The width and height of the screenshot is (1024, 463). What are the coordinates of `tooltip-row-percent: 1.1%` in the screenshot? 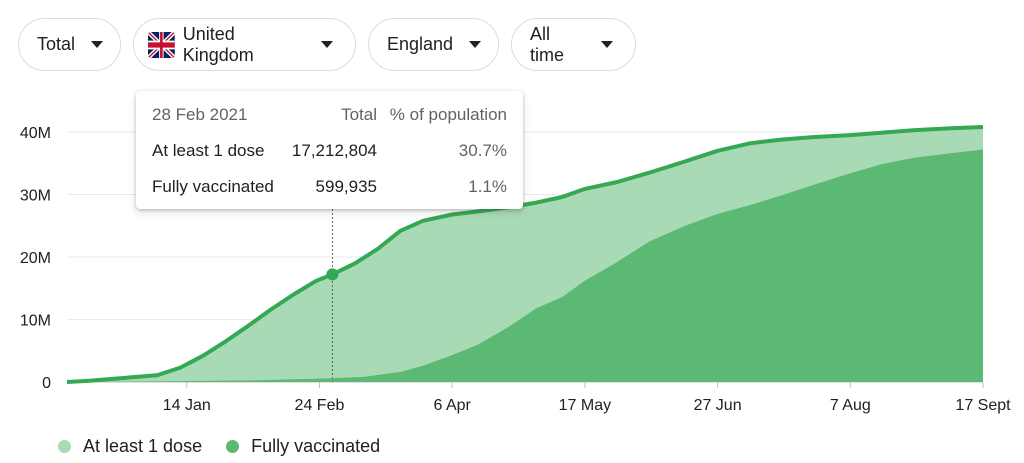 It's located at (487, 186).